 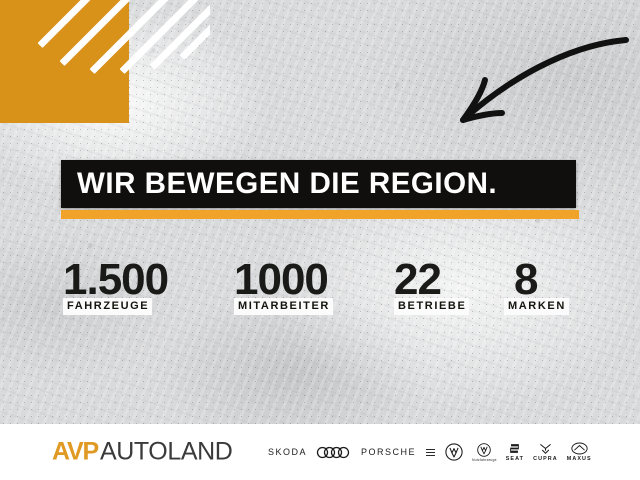 I want to click on brand-porsche: PORSCHE, so click(x=388, y=452).